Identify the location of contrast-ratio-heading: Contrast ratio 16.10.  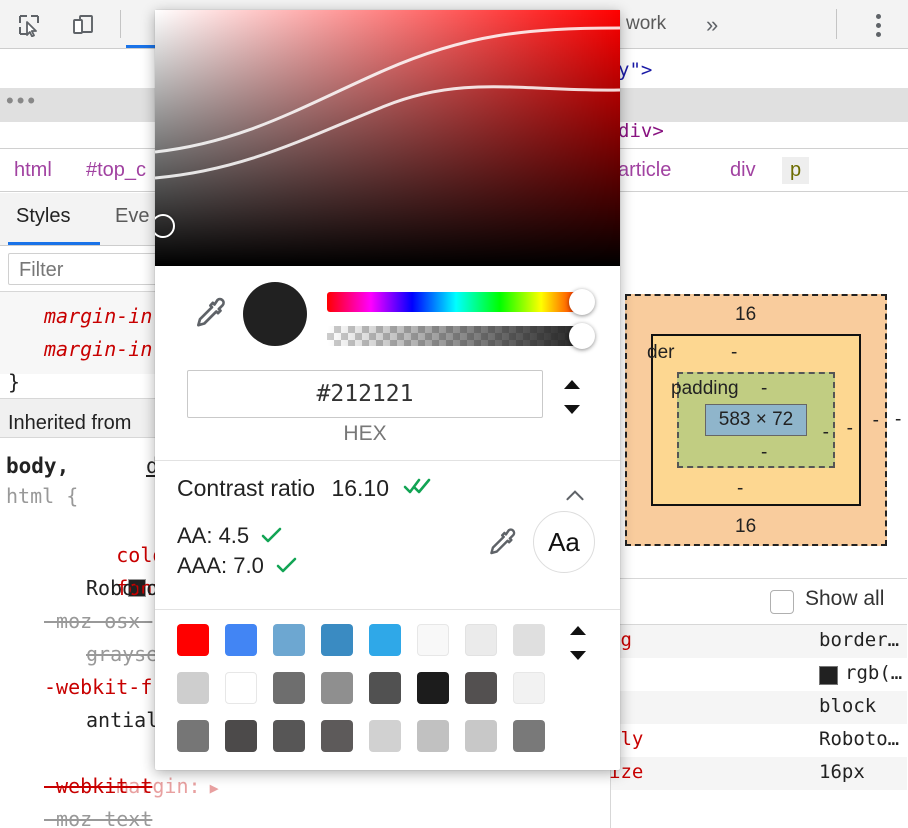
(305, 488).